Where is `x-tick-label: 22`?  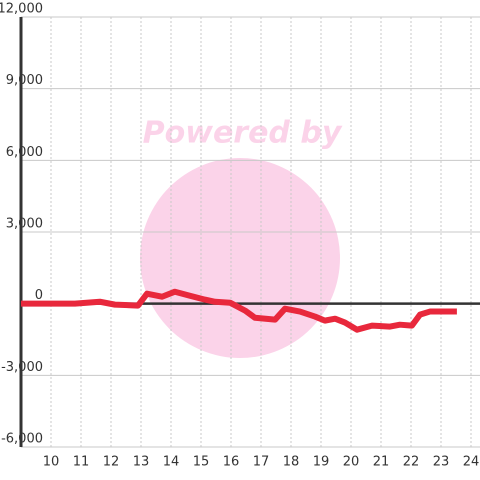 x-tick-label: 22 is located at coordinates (411, 462).